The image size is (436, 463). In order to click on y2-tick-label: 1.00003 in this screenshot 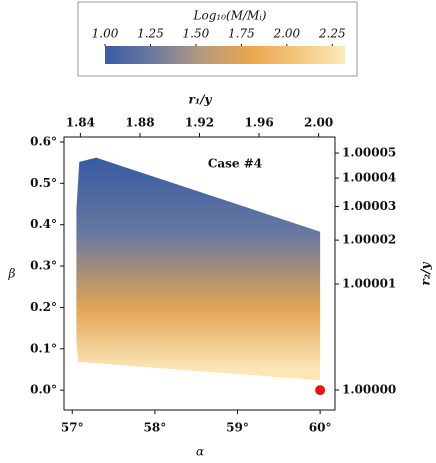, I will do `click(369, 206)`.